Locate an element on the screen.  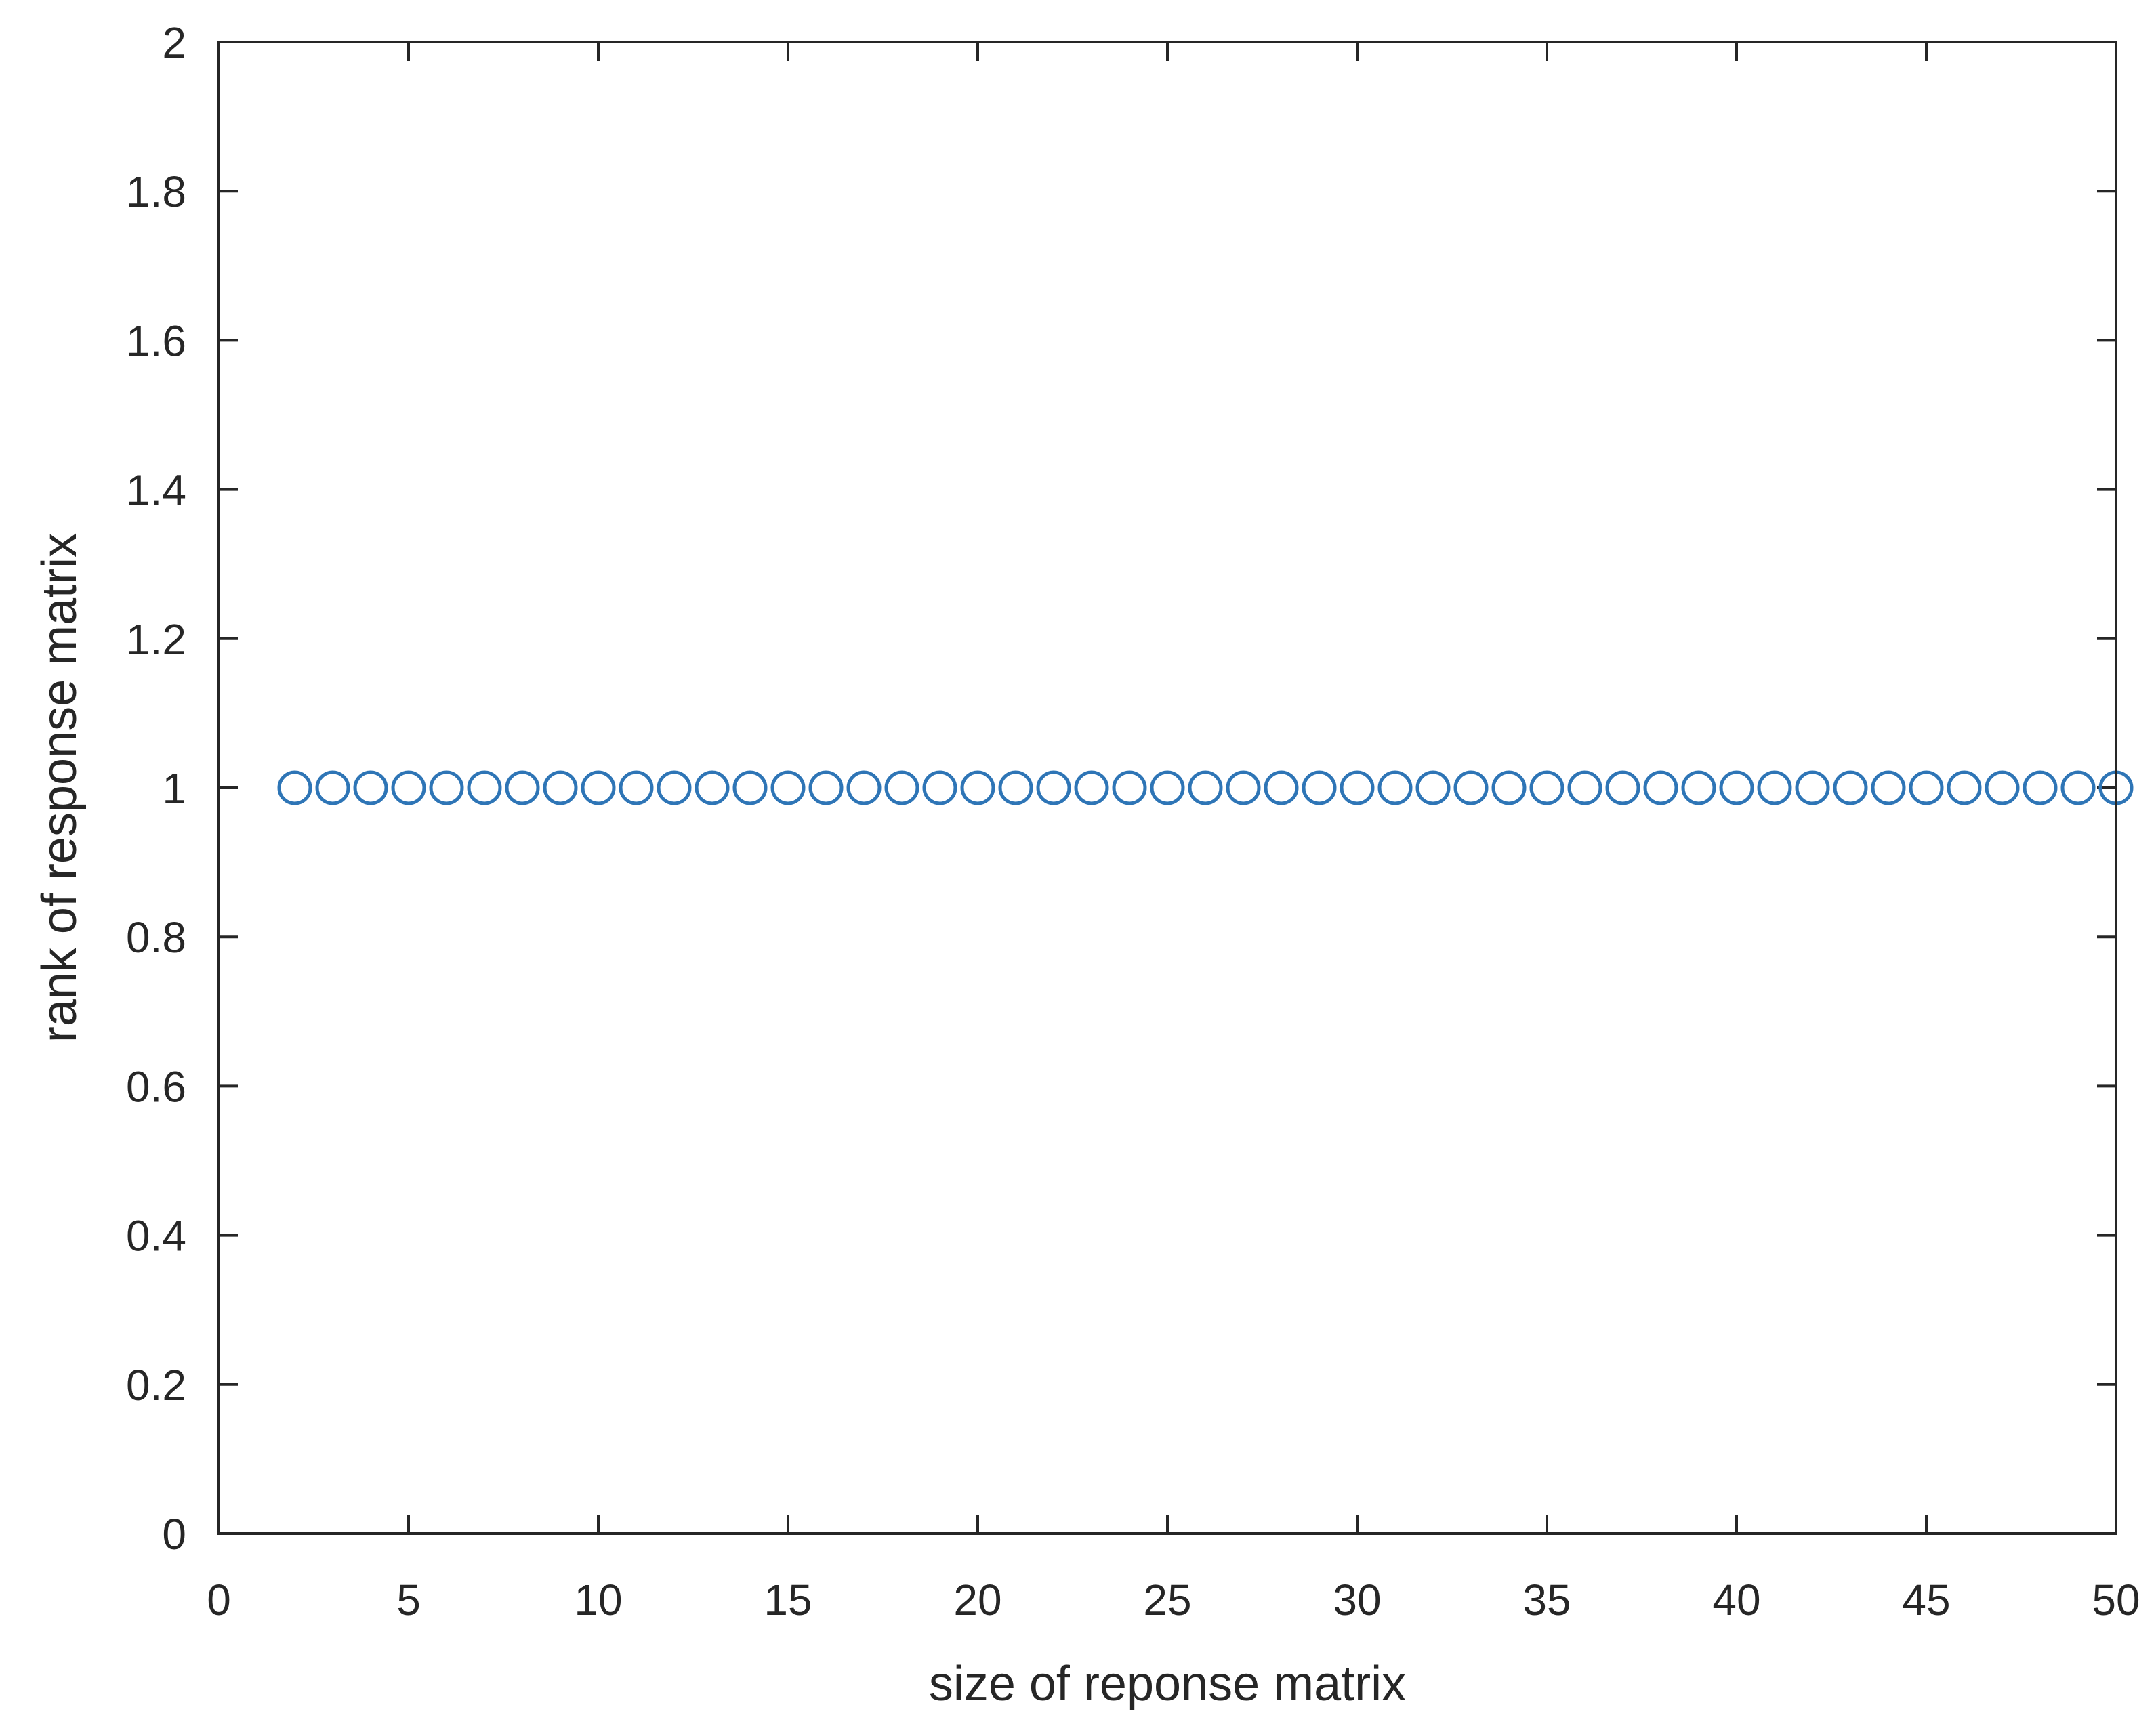
y-tick-label: 1.4 is located at coordinates (156, 490).